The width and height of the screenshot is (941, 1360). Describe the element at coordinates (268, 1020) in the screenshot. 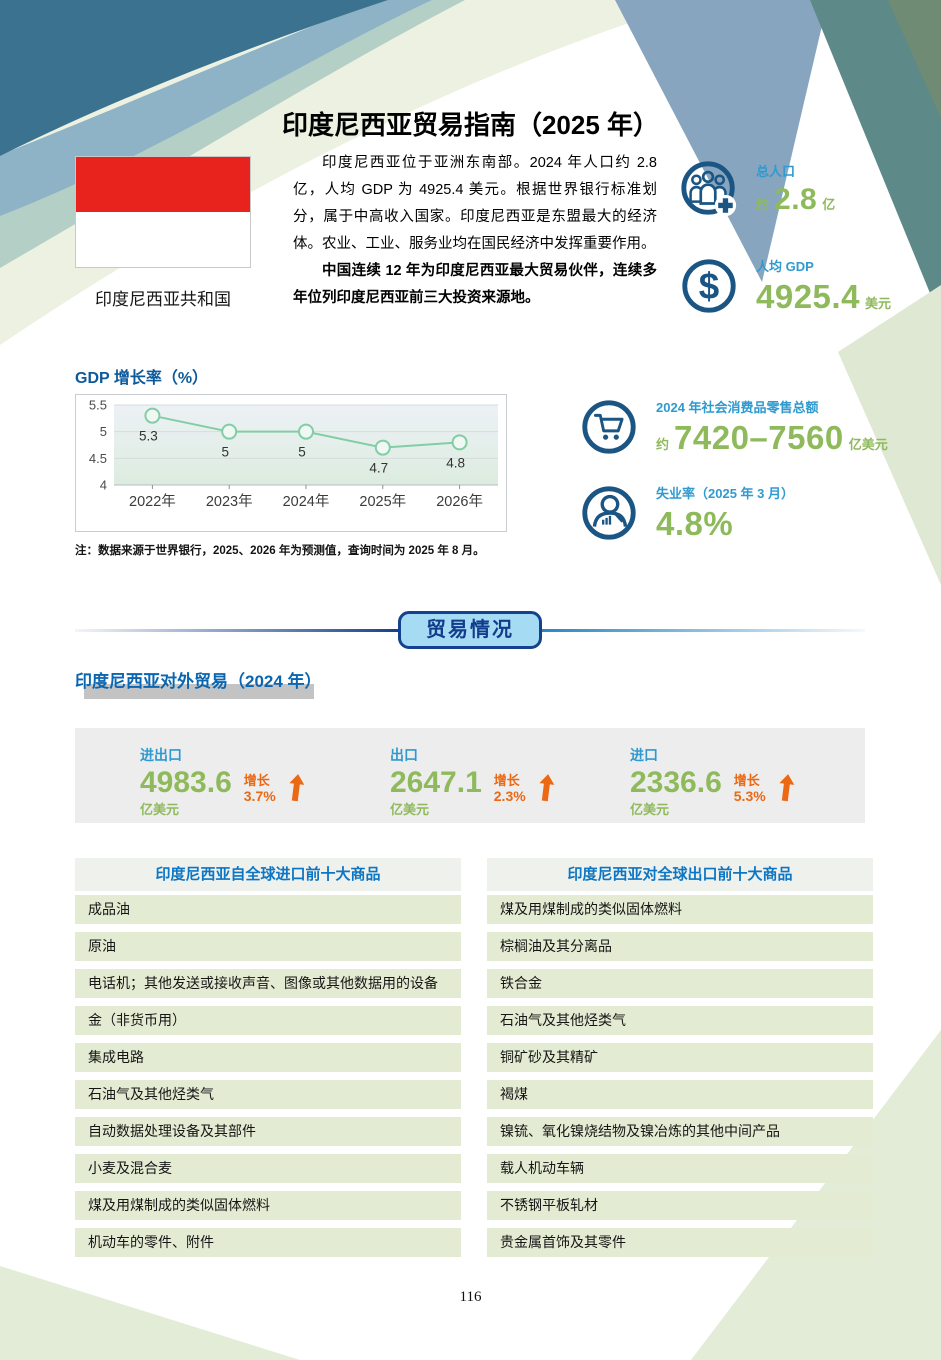

I see `table-row: 金（非货币用）` at that location.